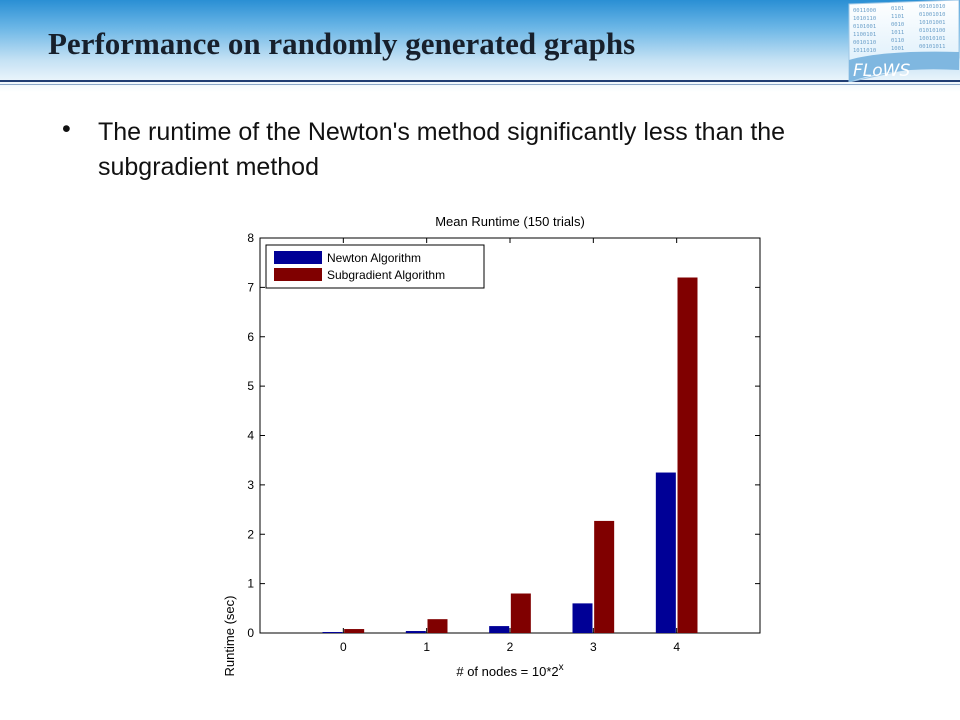  What do you see at coordinates (897, 41) in the screenshot?
I see `svg-text: 0110` at bounding box center [897, 41].